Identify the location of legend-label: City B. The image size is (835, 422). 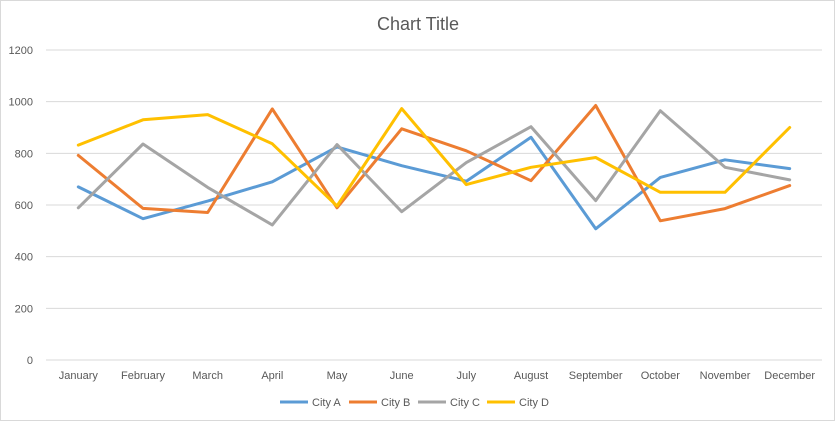
(395, 403).